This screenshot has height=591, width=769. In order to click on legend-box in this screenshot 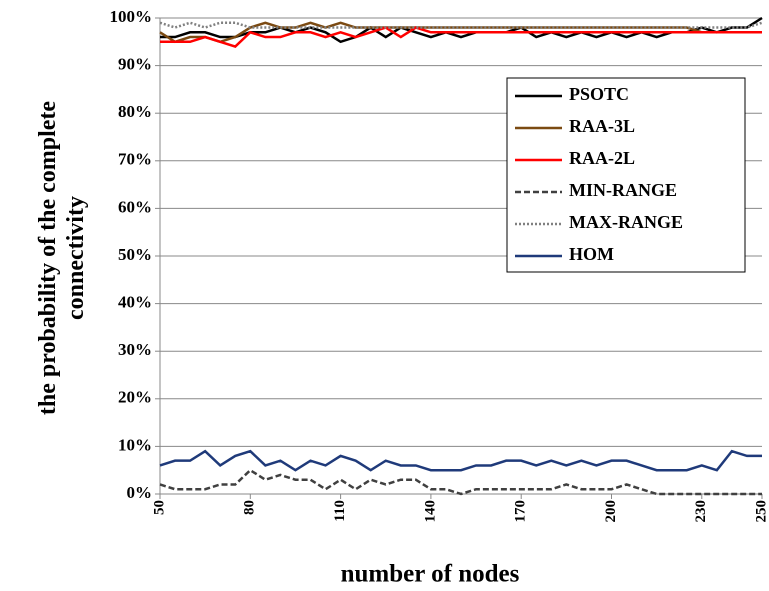, I will do `click(626, 175)`.